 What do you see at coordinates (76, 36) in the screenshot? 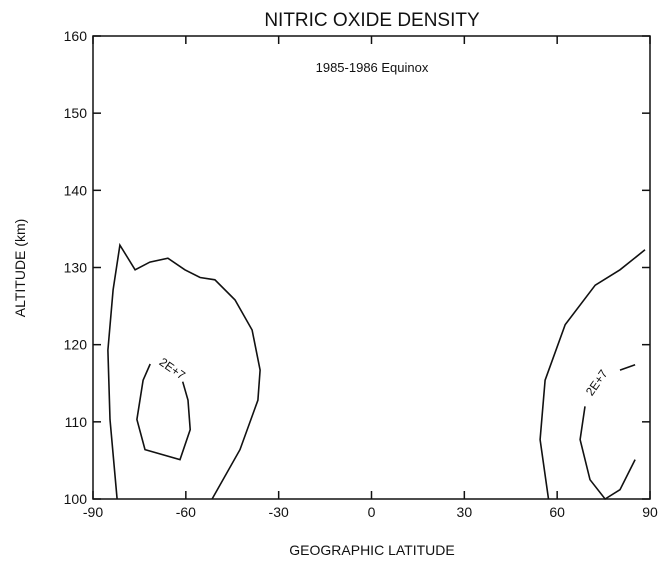
I see `y-tick-label: 160` at bounding box center [76, 36].